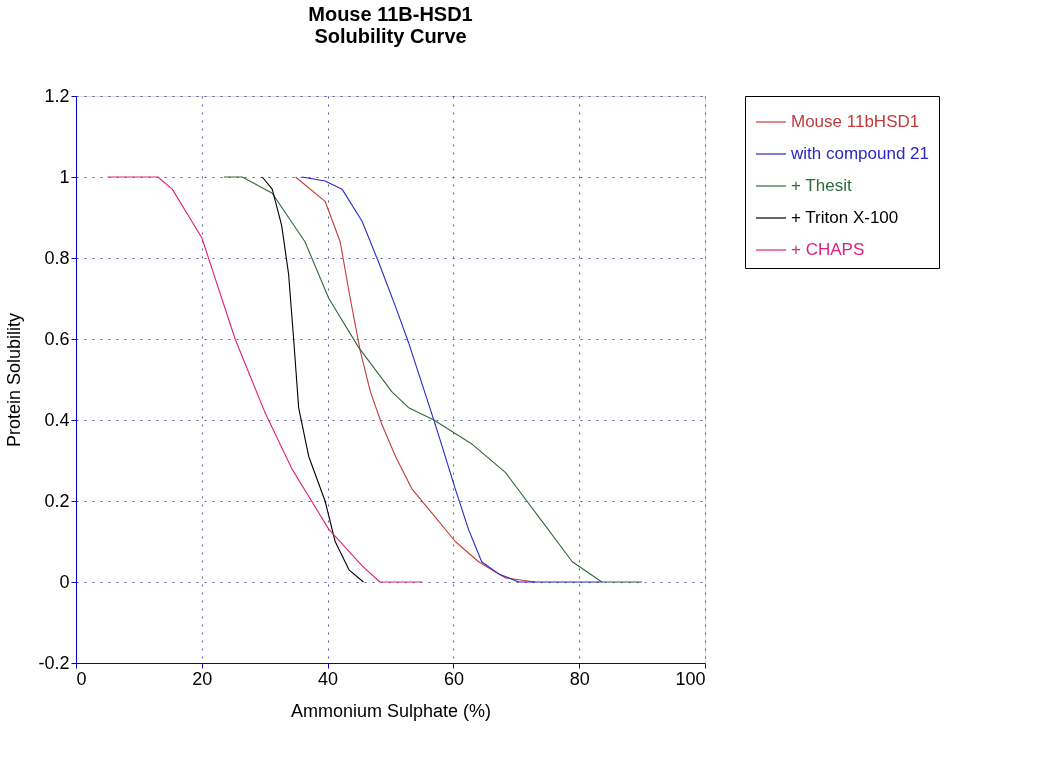  What do you see at coordinates (57, 257) in the screenshot?
I see `y-tick-label: 0.8` at bounding box center [57, 257].